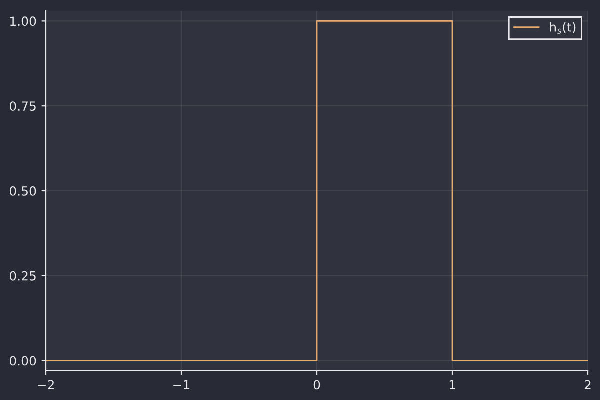 This screenshot has width=600, height=400. What do you see at coordinates (453, 385) in the screenshot?
I see `x-tick-label: 1` at bounding box center [453, 385].